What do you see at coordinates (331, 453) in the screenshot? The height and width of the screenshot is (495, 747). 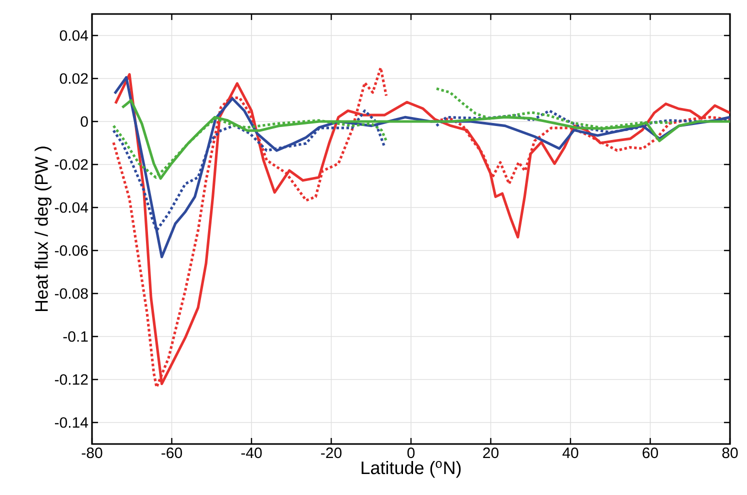 I see `x-tick-label: -20` at bounding box center [331, 453].